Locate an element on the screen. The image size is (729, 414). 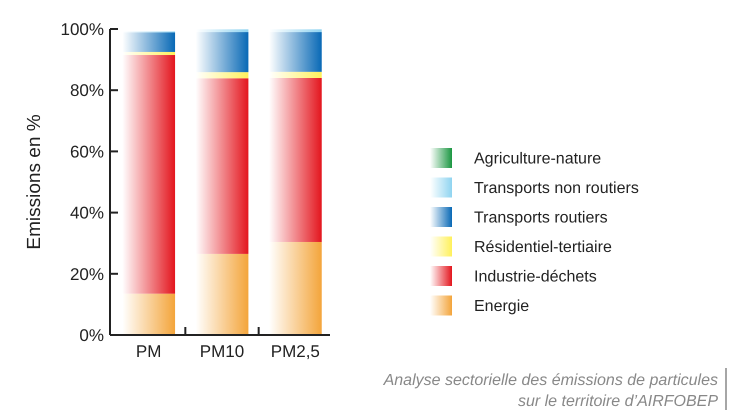
y-axis-title: Emissions en % is located at coordinates (34, 182).